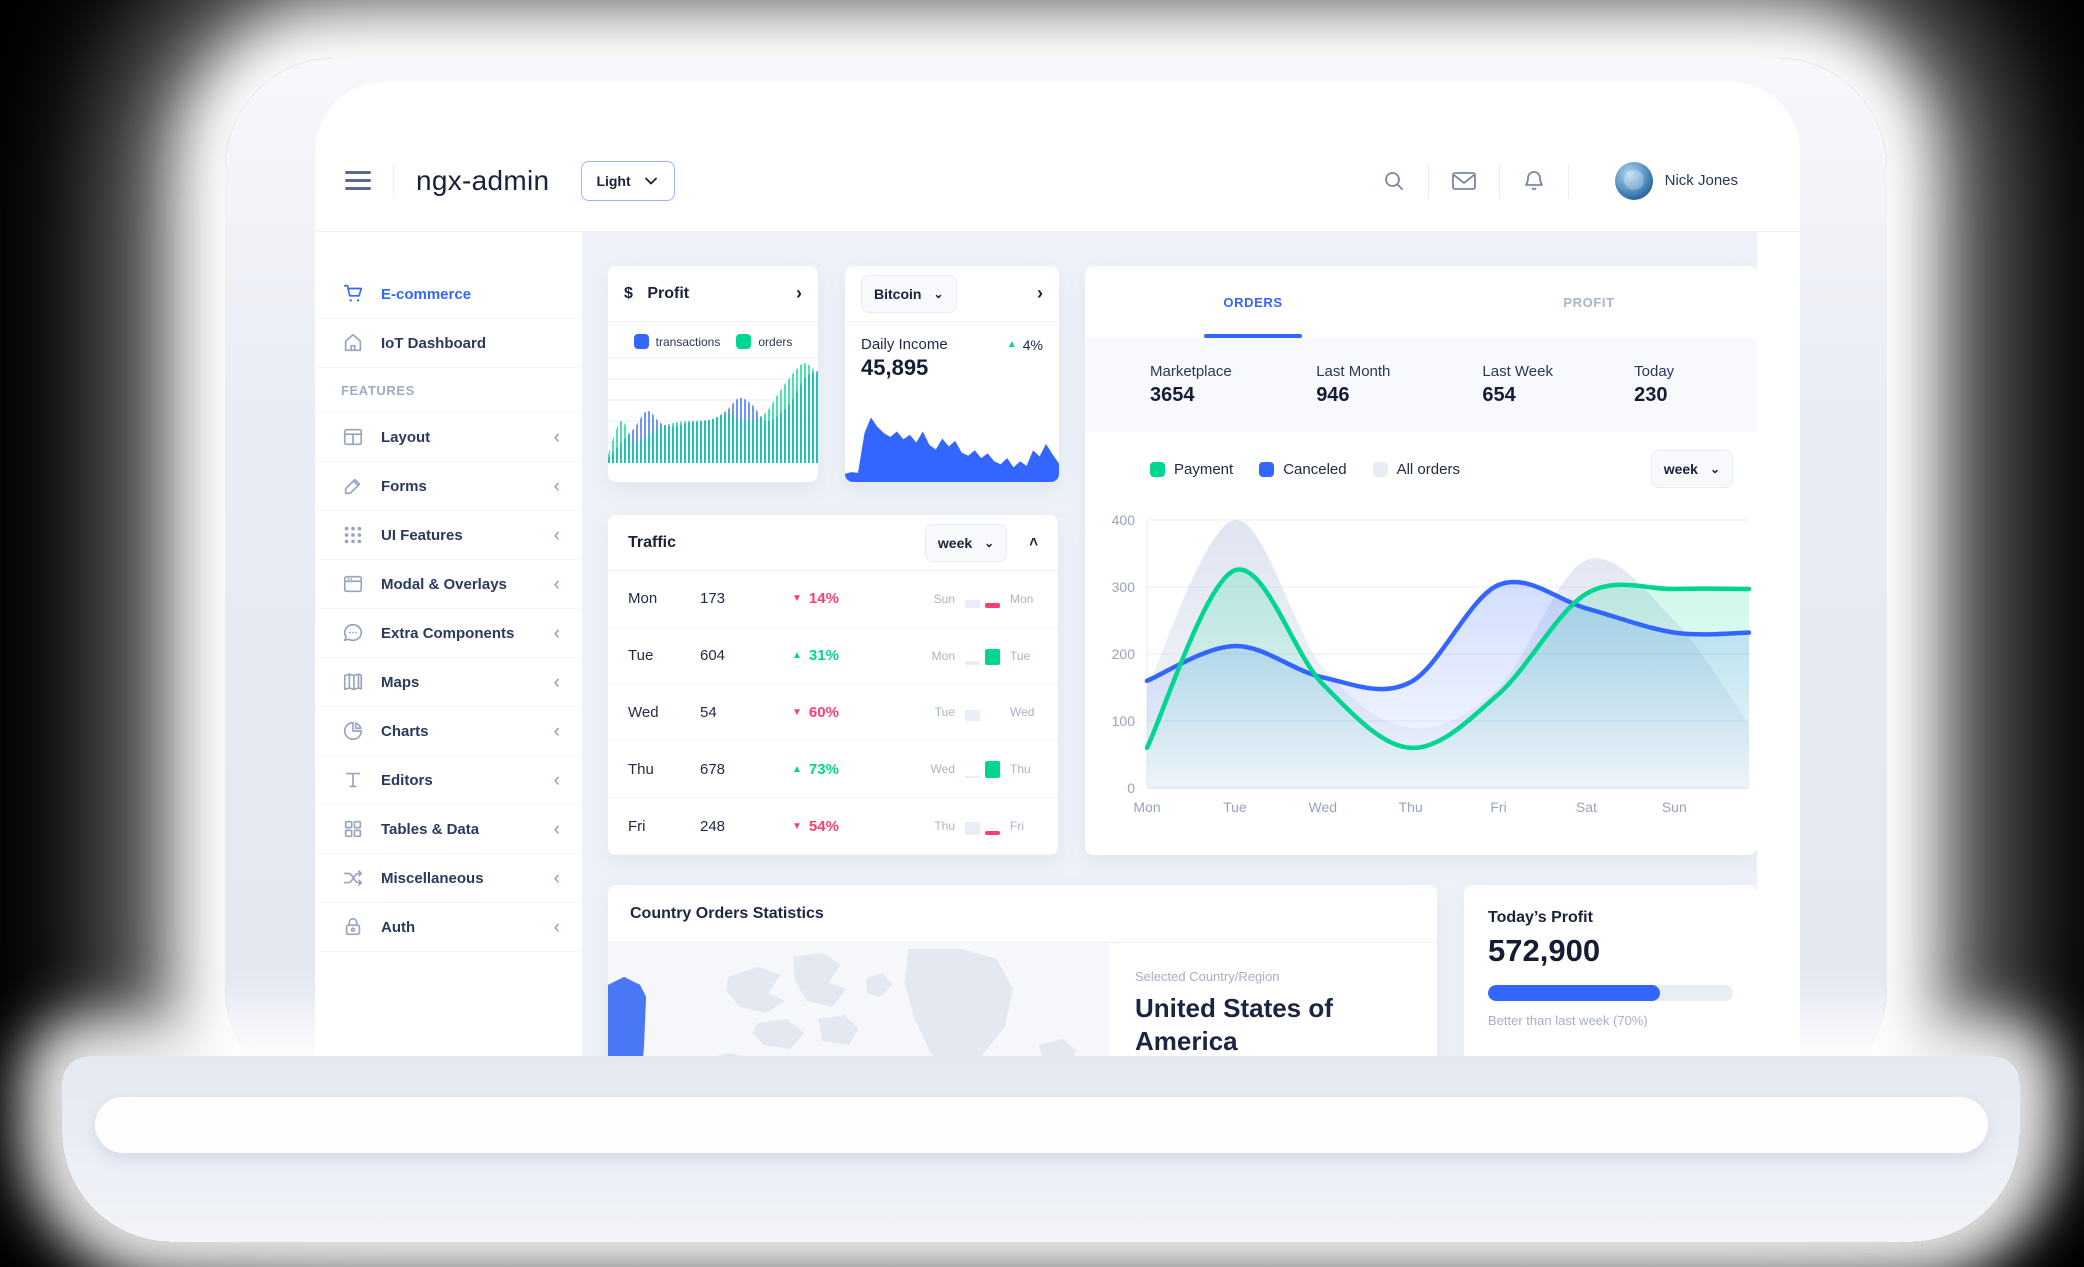  What do you see at coordinates (448, 437) in the screenshot?
I see `sidebar-item-layout: Layout ‹` at bounding box center [448, 437].